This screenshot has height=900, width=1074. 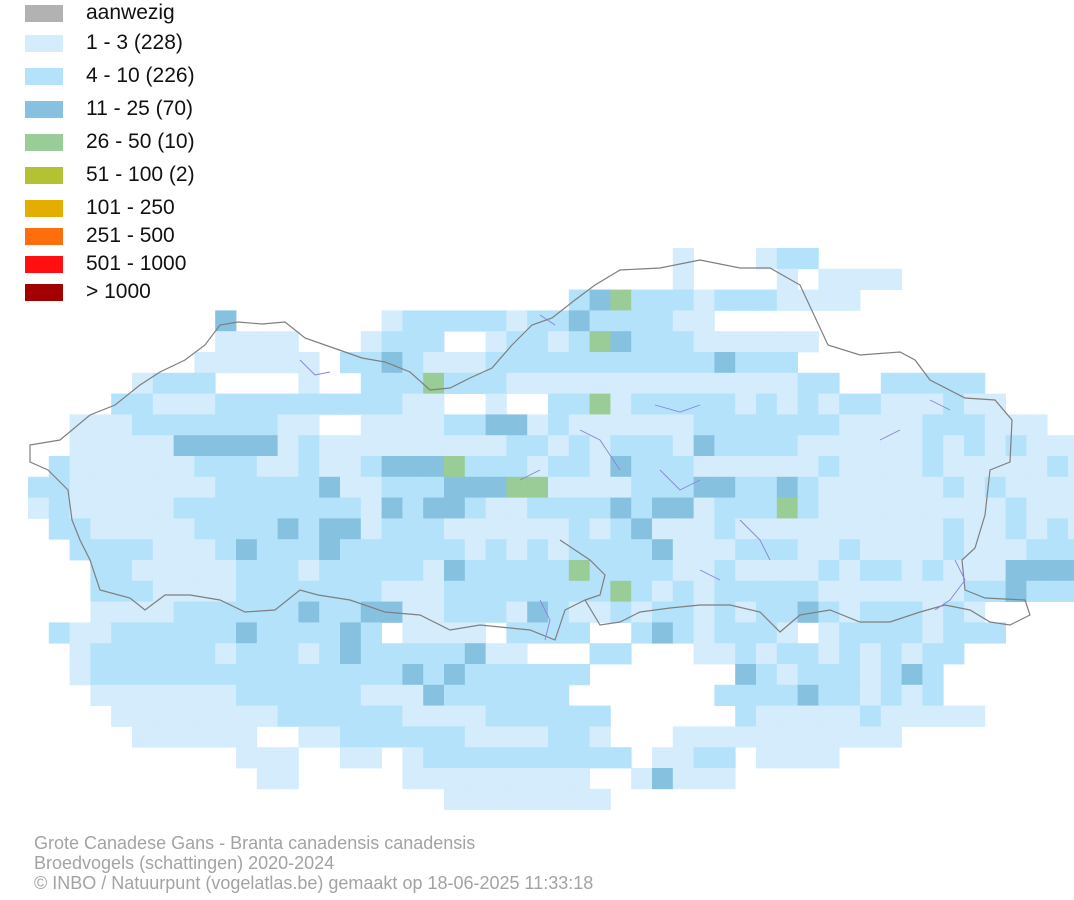 What do you see at coordinates (140, 174) in the screenshot?
I see `legend-label: 51 - 100 (2)` at bounding box center [140, 174].